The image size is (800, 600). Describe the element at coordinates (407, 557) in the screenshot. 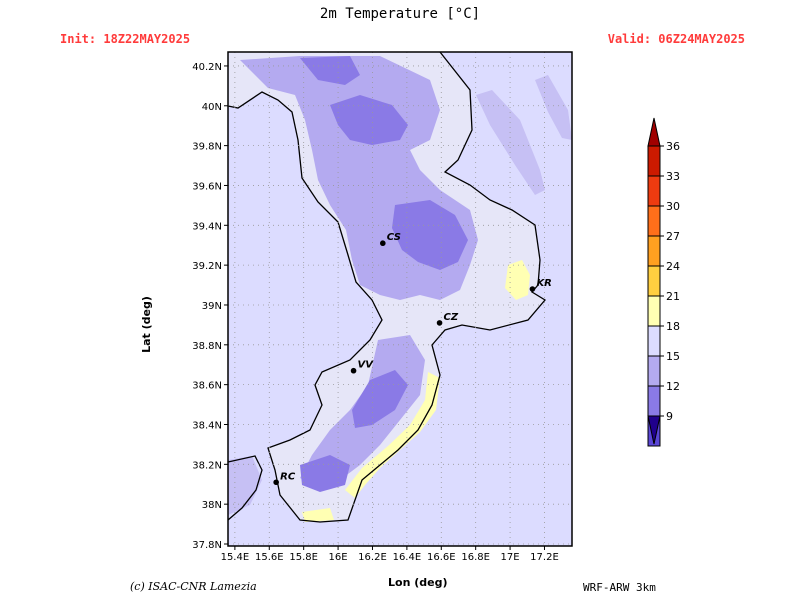

I see `lon-tick-label: 16.4E` at that location.